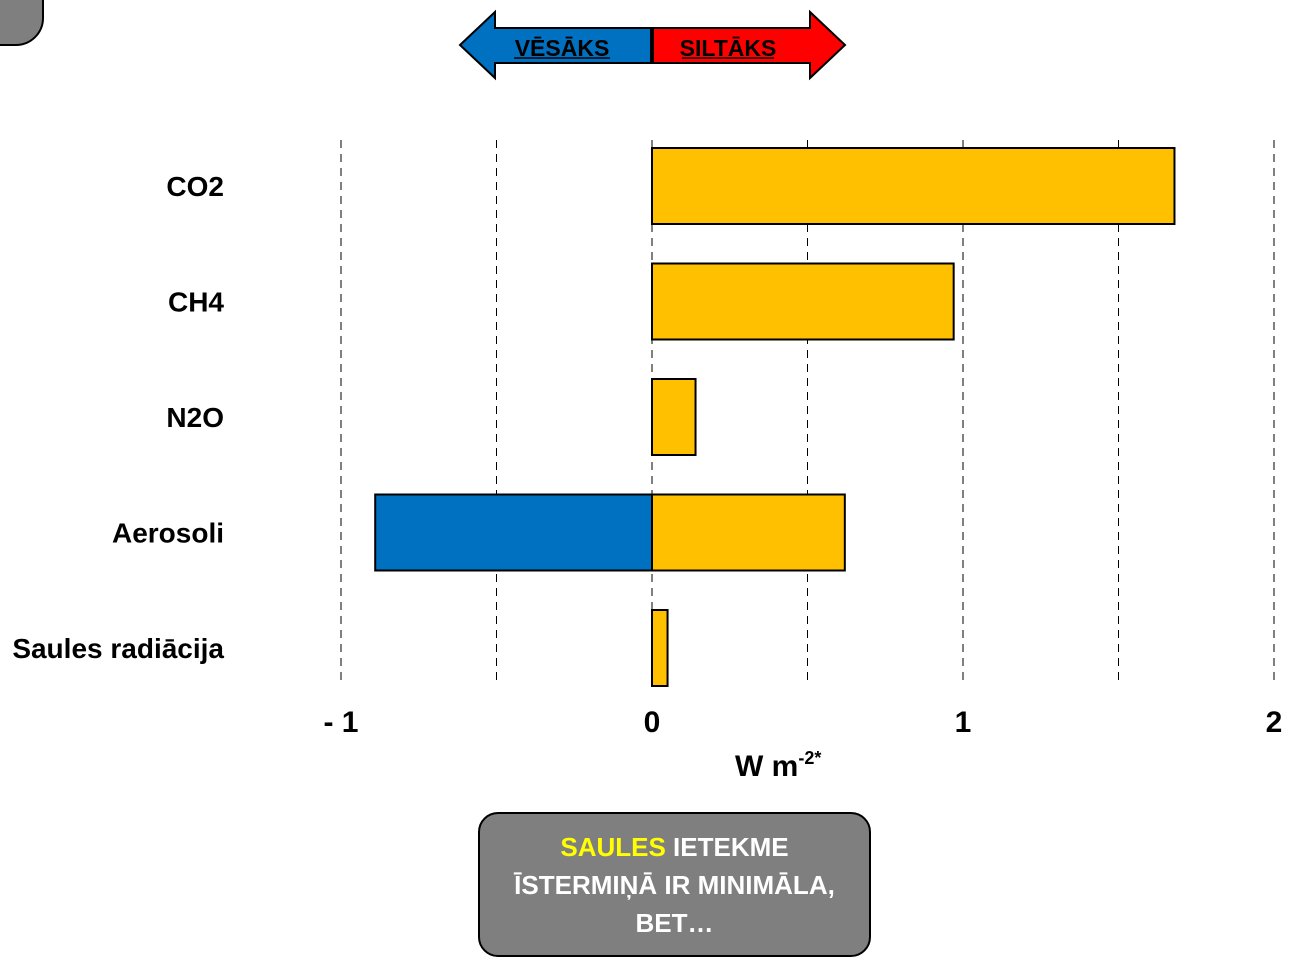 The height and width of the screenshot is (964, 1289). What do you see at coordinates (118, 417) in the screenshot?
I see `category-labels: CO2 CH4 N2O Aerosoli Saules radiācija` at bounding box center [118, 417].